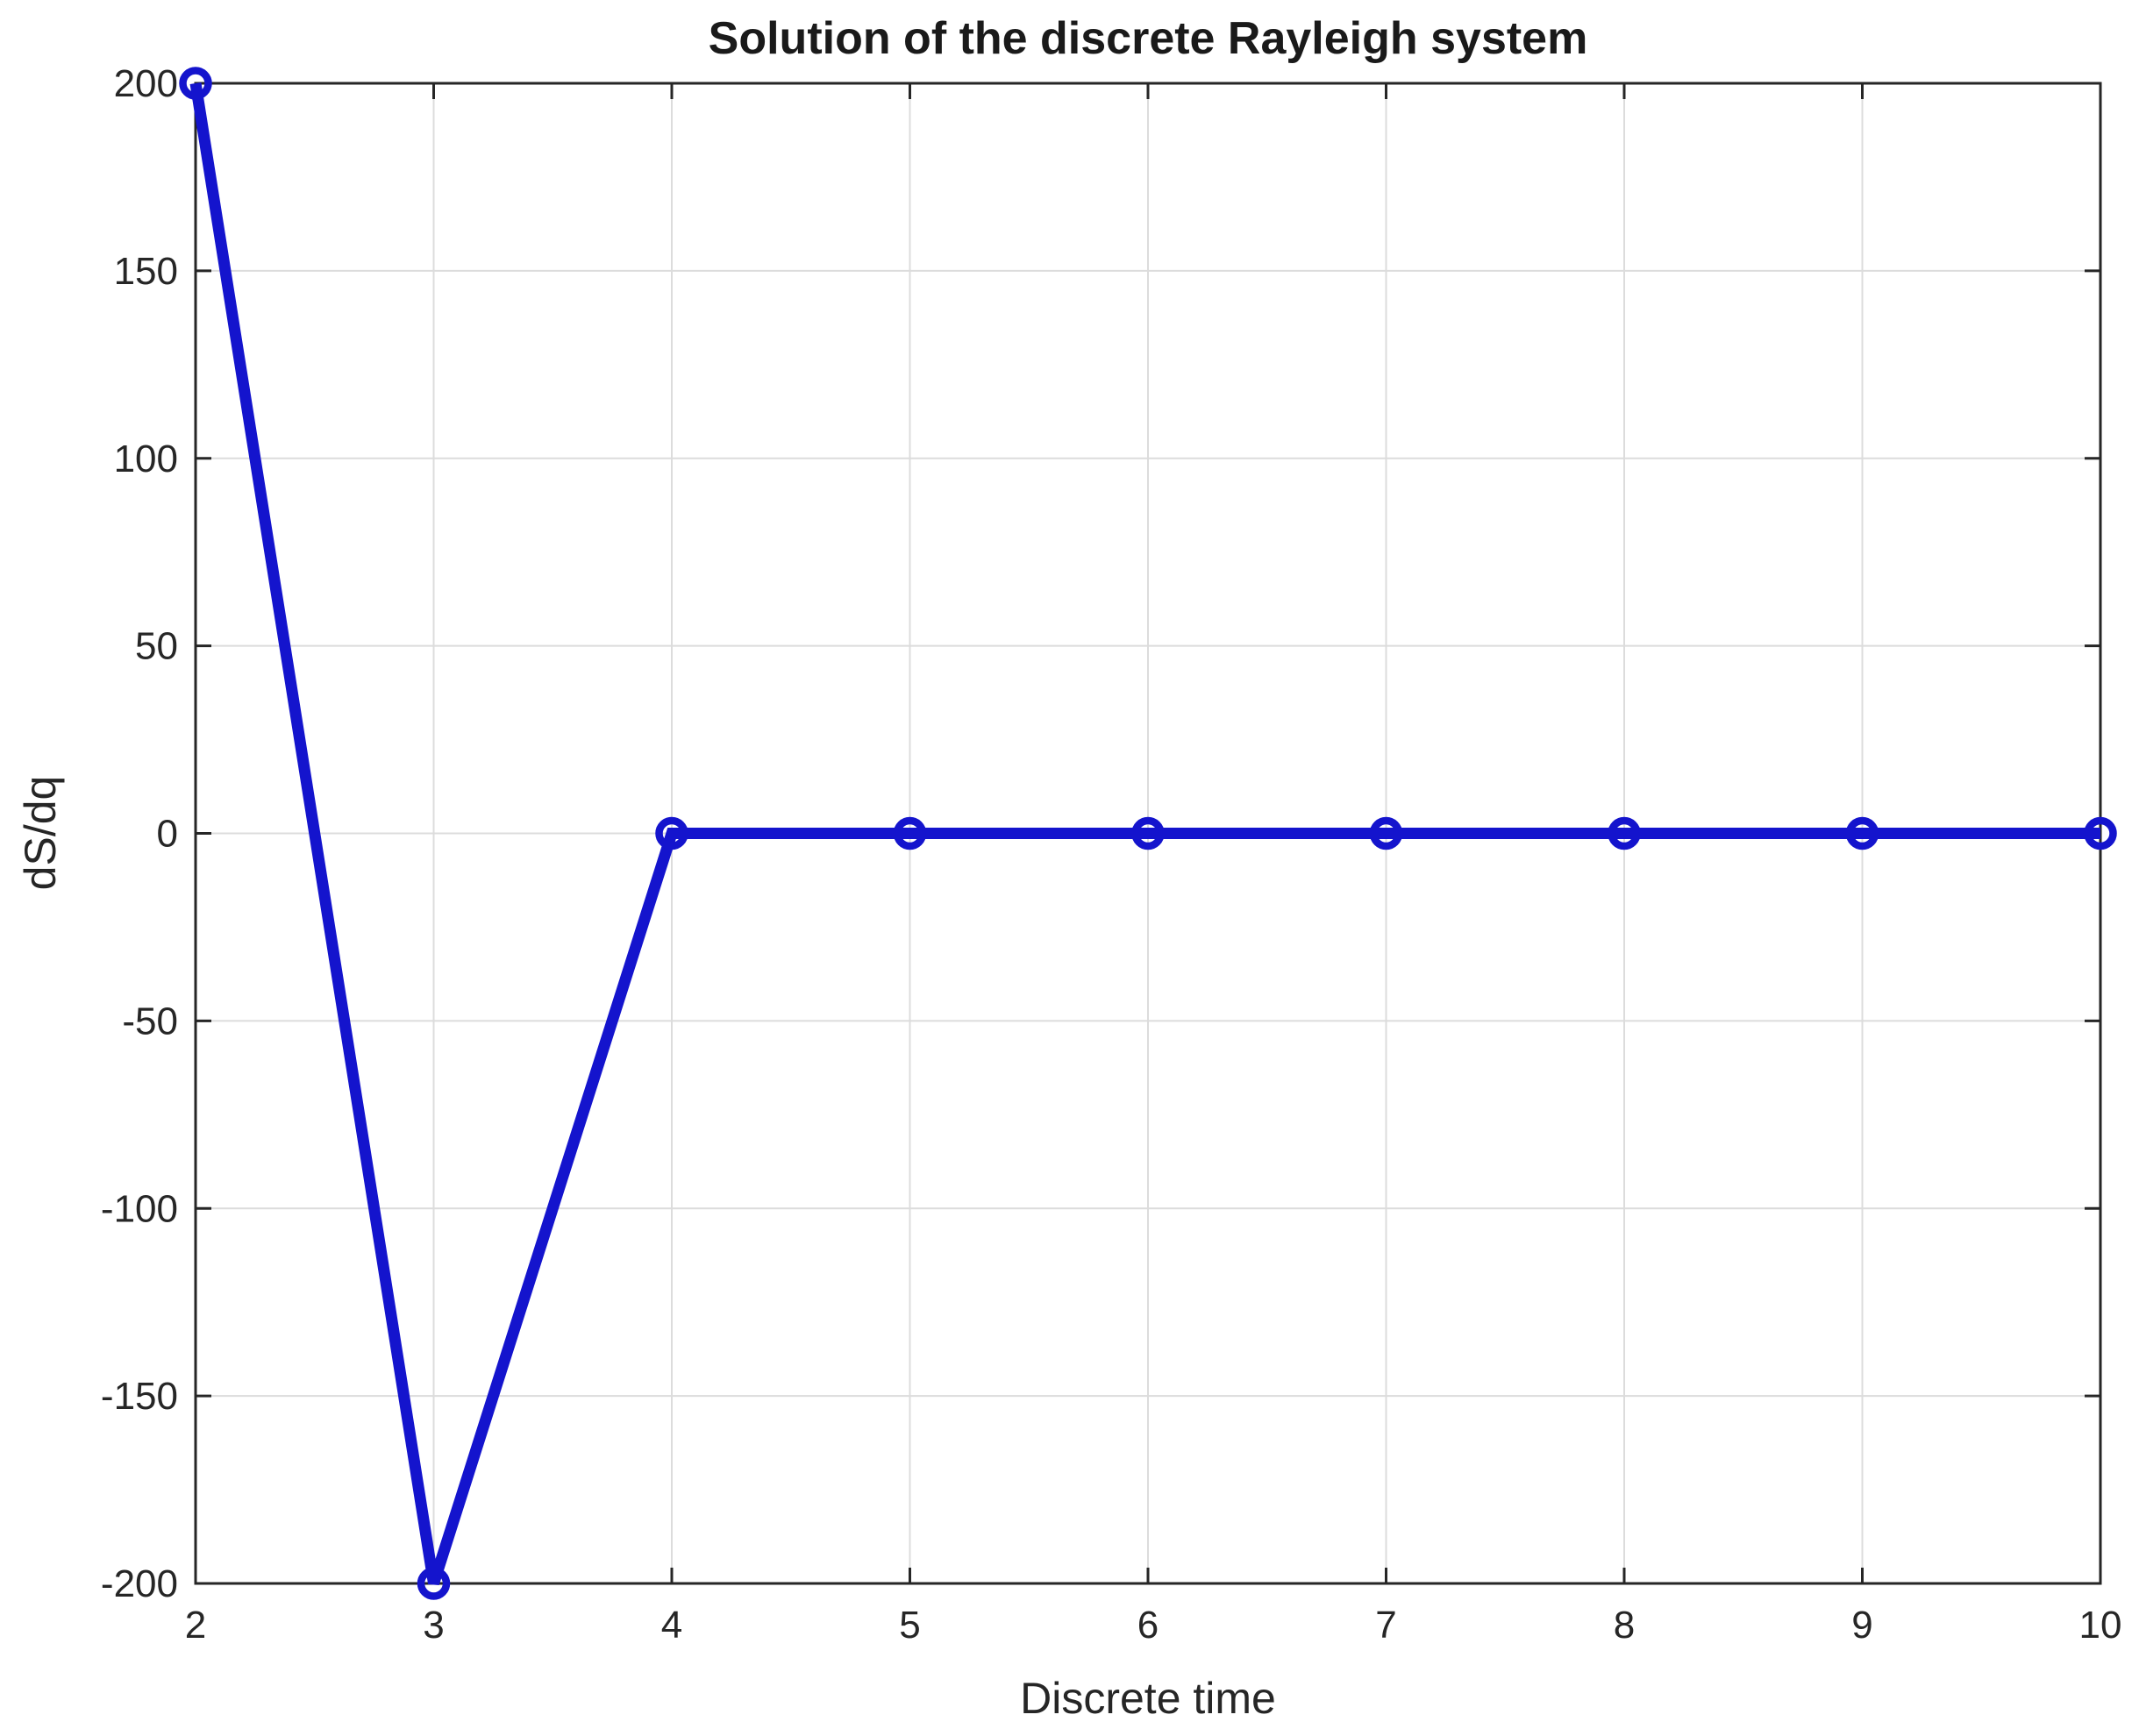  What do you see at coordinates (168, 834) in the screenshot?
I see `y-tick-label: 0` at bounding box center [168, 834].